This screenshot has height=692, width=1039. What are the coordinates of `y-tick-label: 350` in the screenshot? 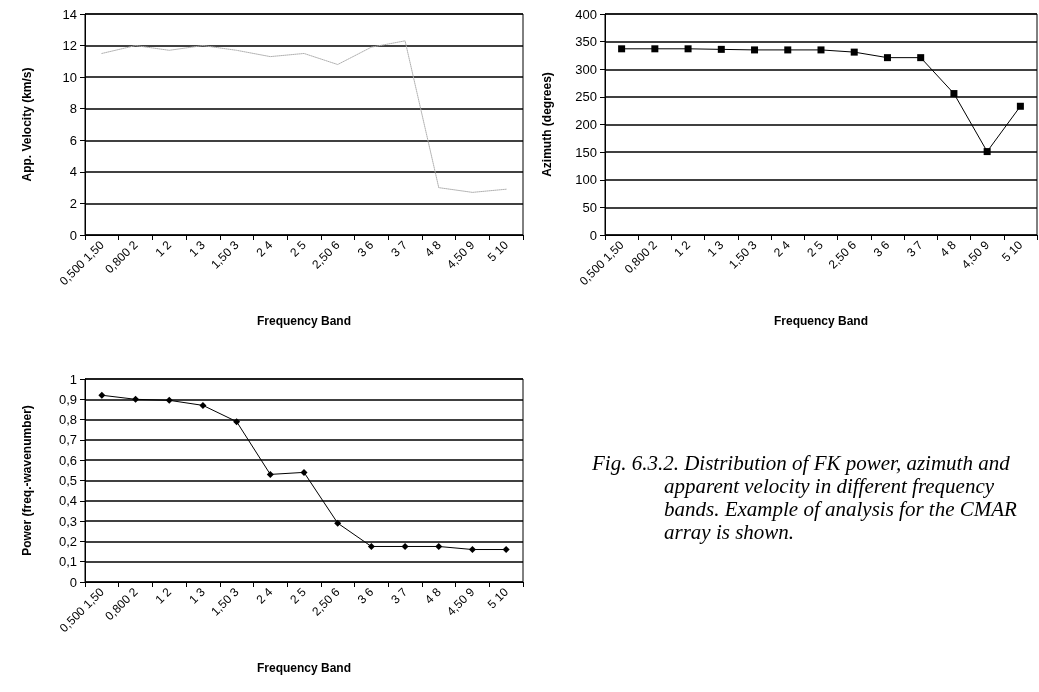 It's located at (586, 42).